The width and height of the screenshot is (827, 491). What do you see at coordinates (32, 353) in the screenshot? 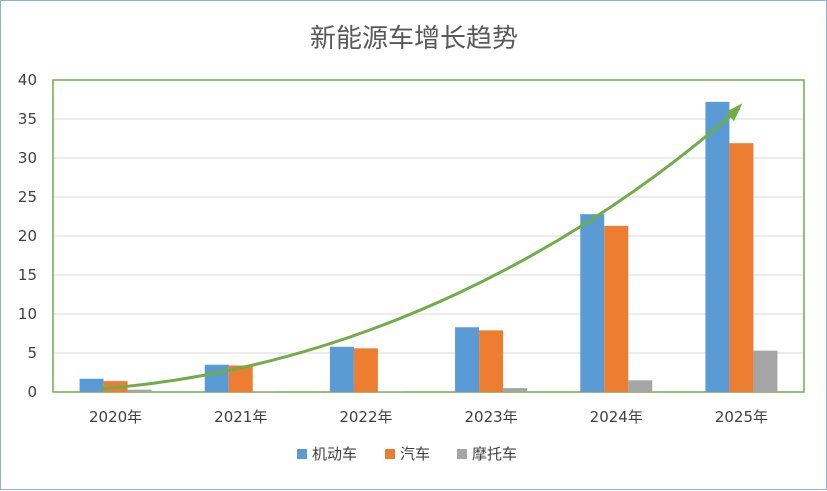
I see `y-tick-label: 5` at bounding box center [32, 353].